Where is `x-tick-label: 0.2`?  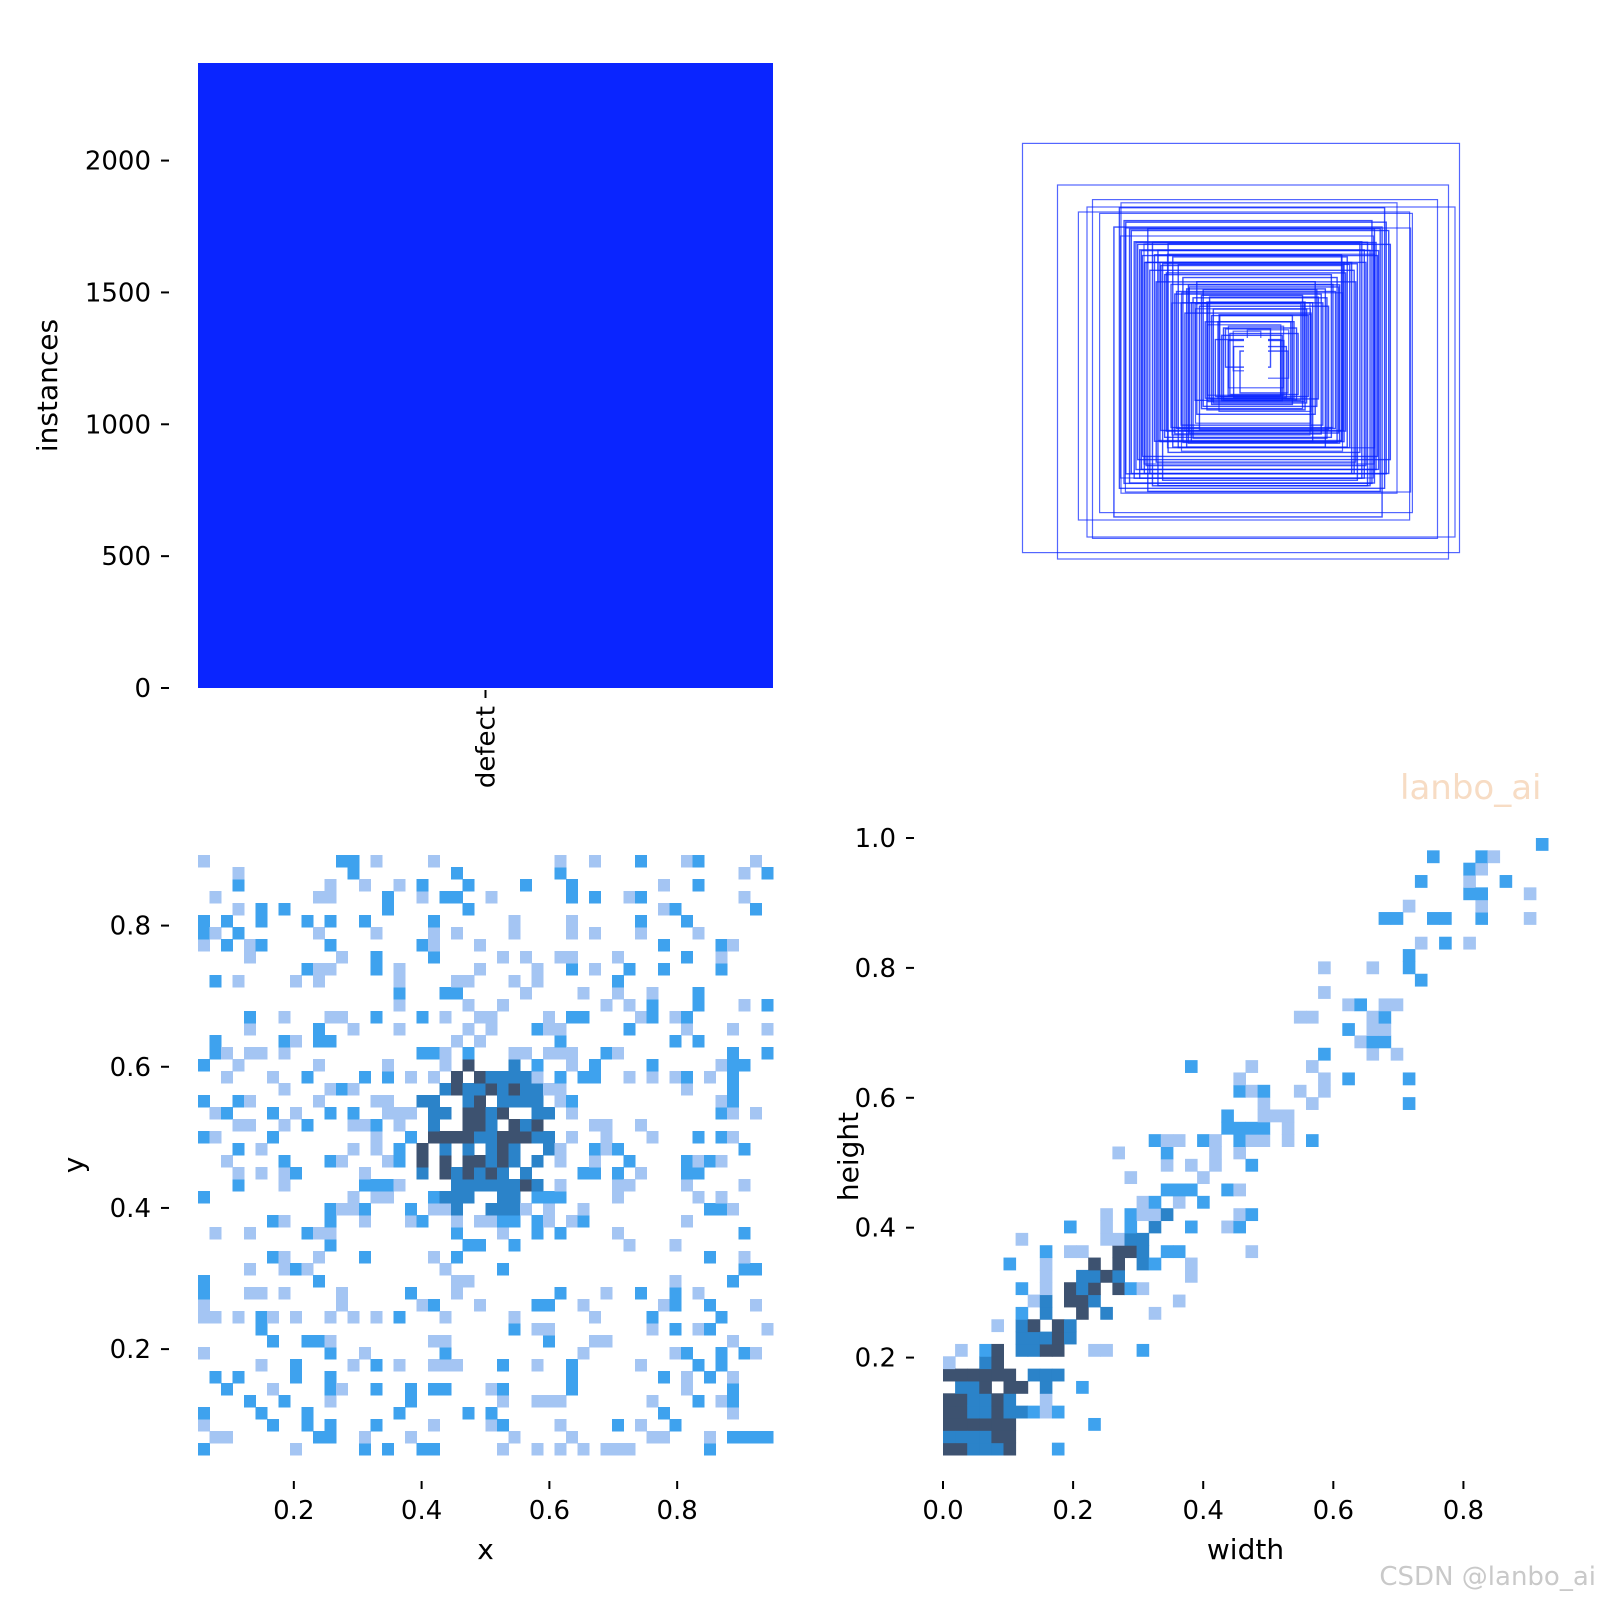
x-tick-label: 0.2 is located at coordinates (293, 1511).